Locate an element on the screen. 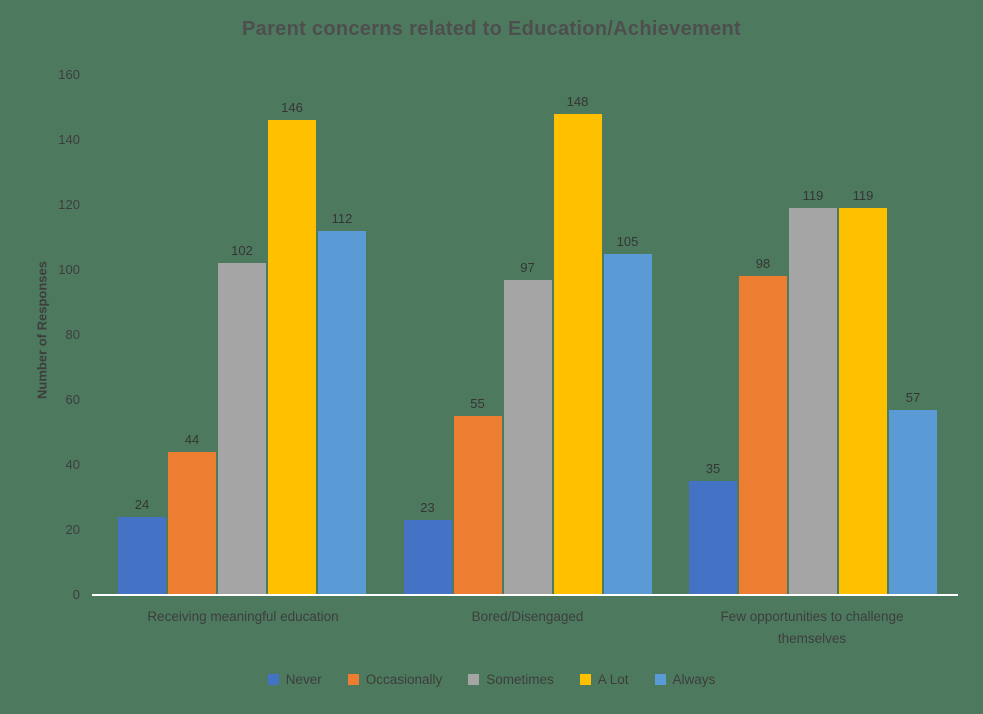  y-tick-label: 140 is located at coordinates (69, 139).